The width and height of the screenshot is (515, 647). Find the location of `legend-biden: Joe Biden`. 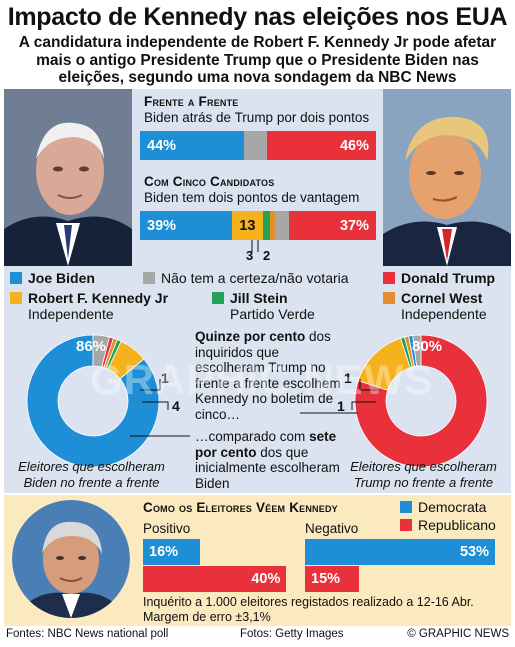

legend-biden: Joe Biden is located at coordinates (75, 280).